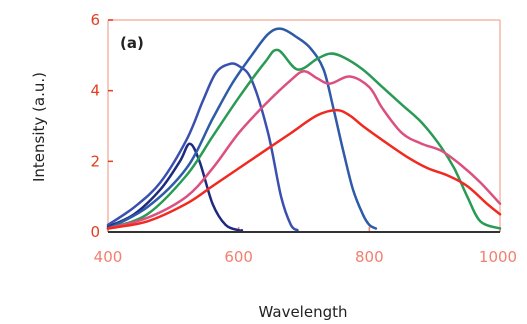  I want to click on y-tick-label: 4, so click(95, 91).